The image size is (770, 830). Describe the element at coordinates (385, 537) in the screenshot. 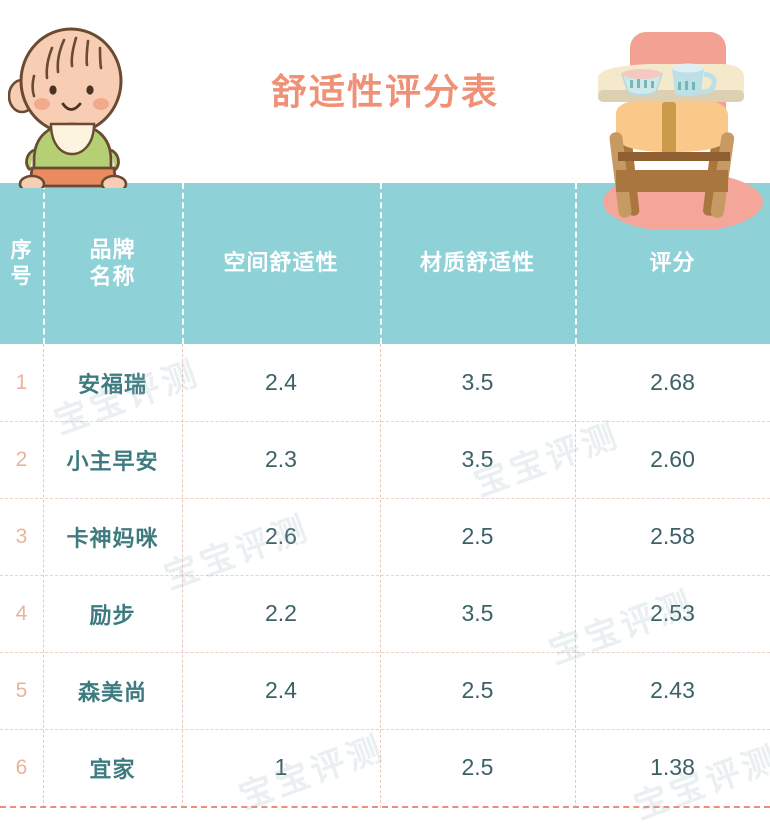

I see `table-row: 3 卡神妈咪 2.6 2.5 2.58` at that location.